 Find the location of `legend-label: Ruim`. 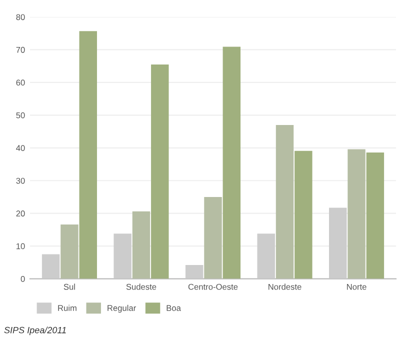

legend-label: Ruim is located at coordinates (67, 307).